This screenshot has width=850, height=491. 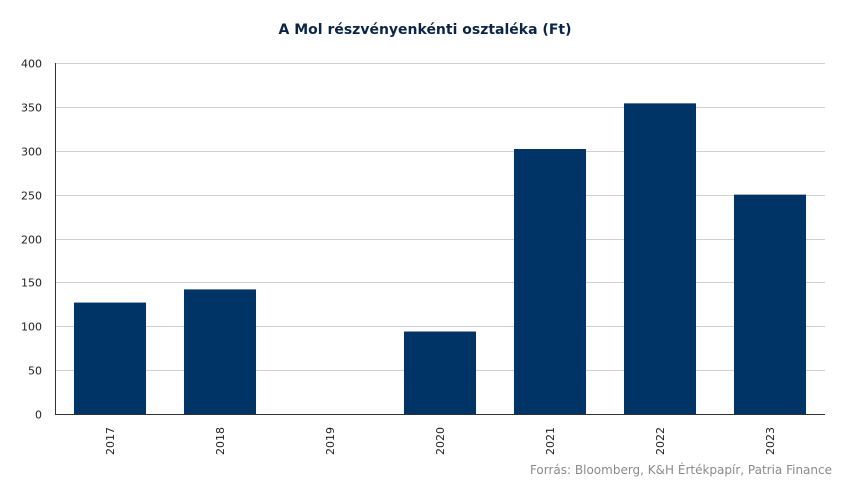 I want to click on y-tick-label: 150, so click(x=31, y=283).